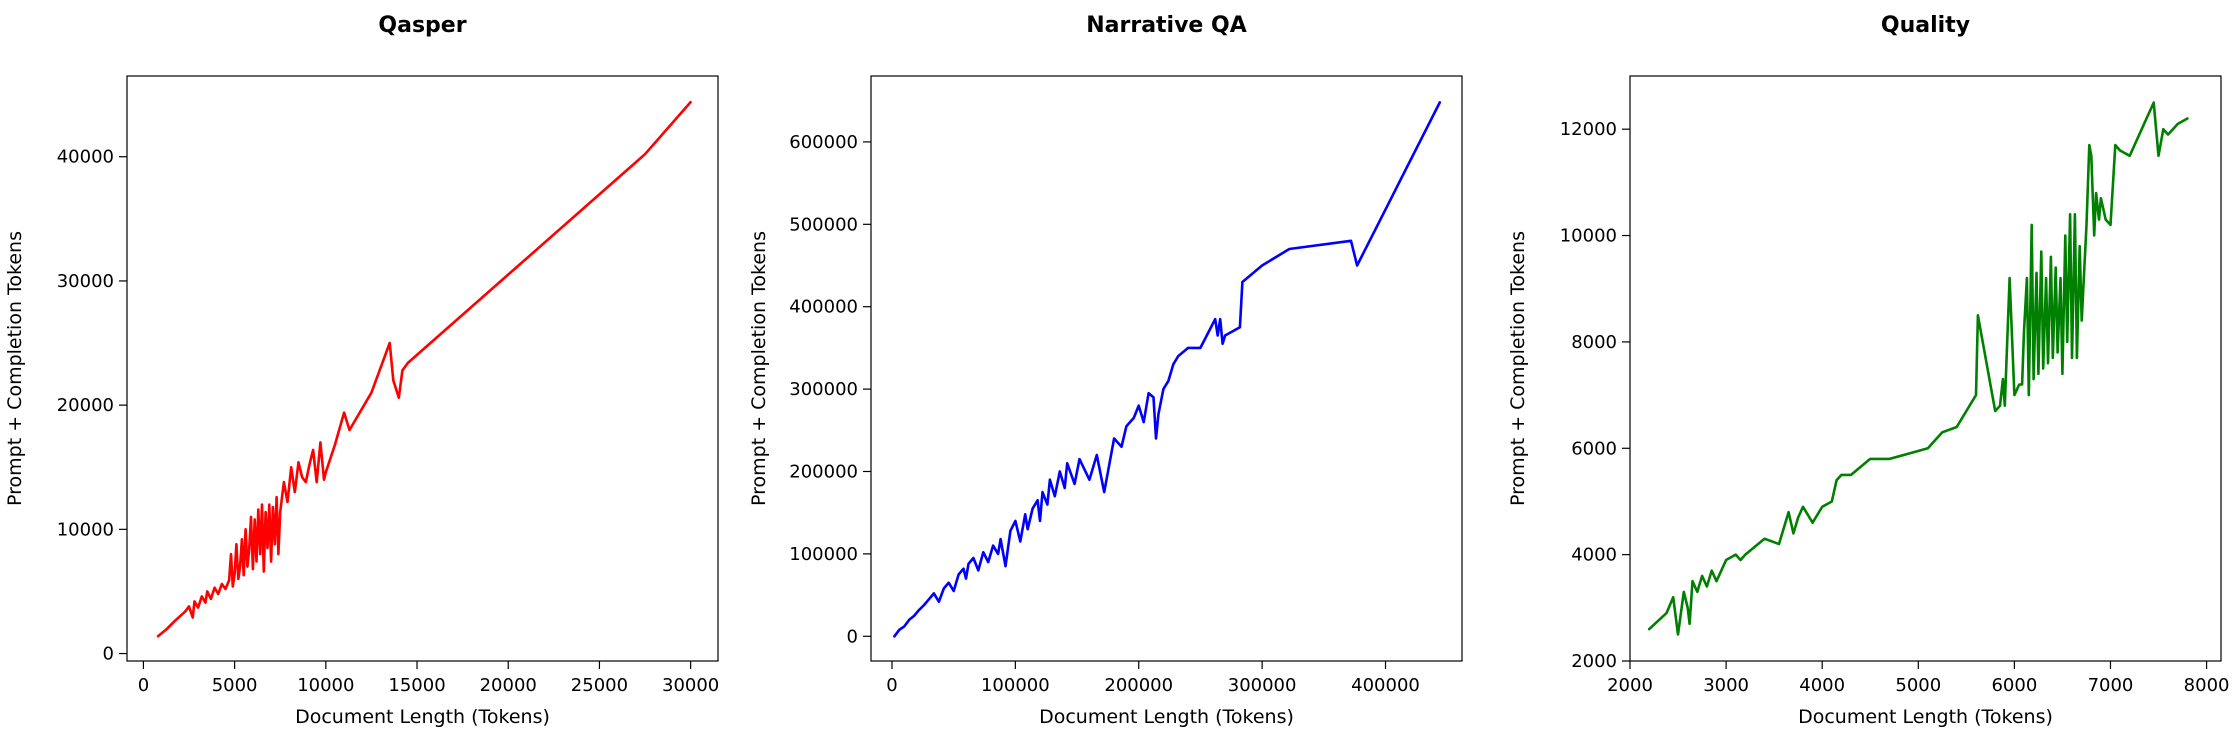 The image size is (2234, 734). What do you see at coordinates (1594, 448) in the screenshot?
I see `y-tick-label: 6000` at bounding box center [1594, 448].